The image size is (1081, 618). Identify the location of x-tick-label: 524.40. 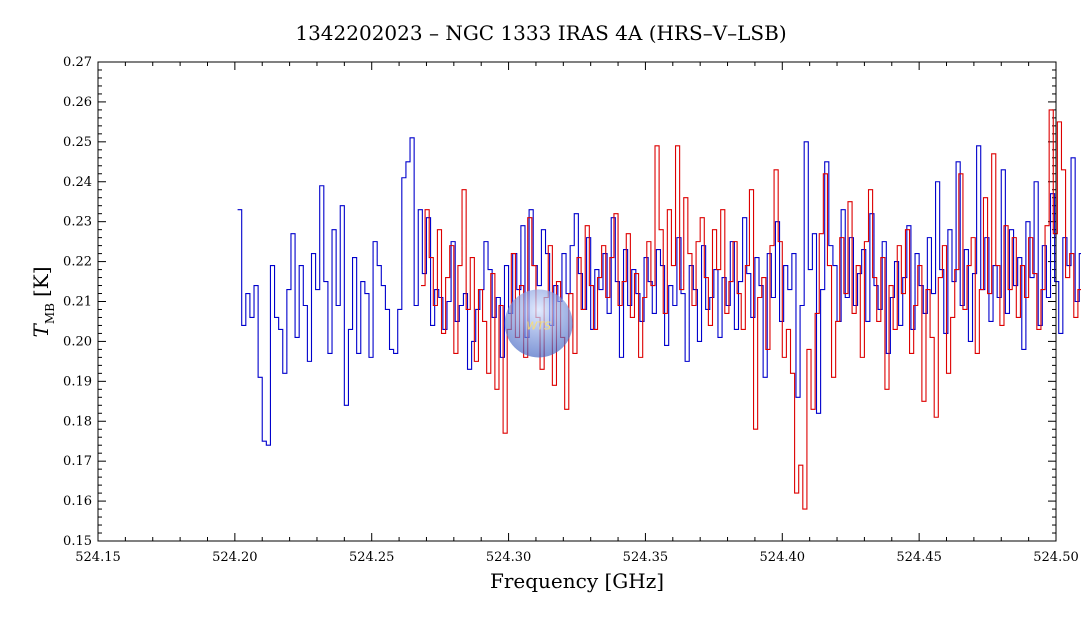
(783, 557).